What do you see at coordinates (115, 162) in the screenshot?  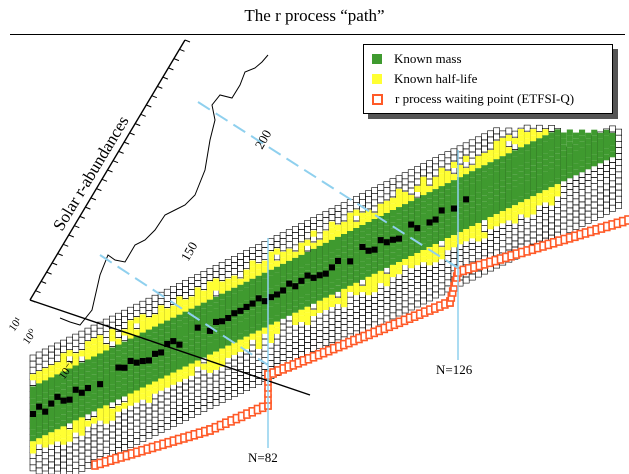 I see `axis-tick` at bounding box center [115, 162].